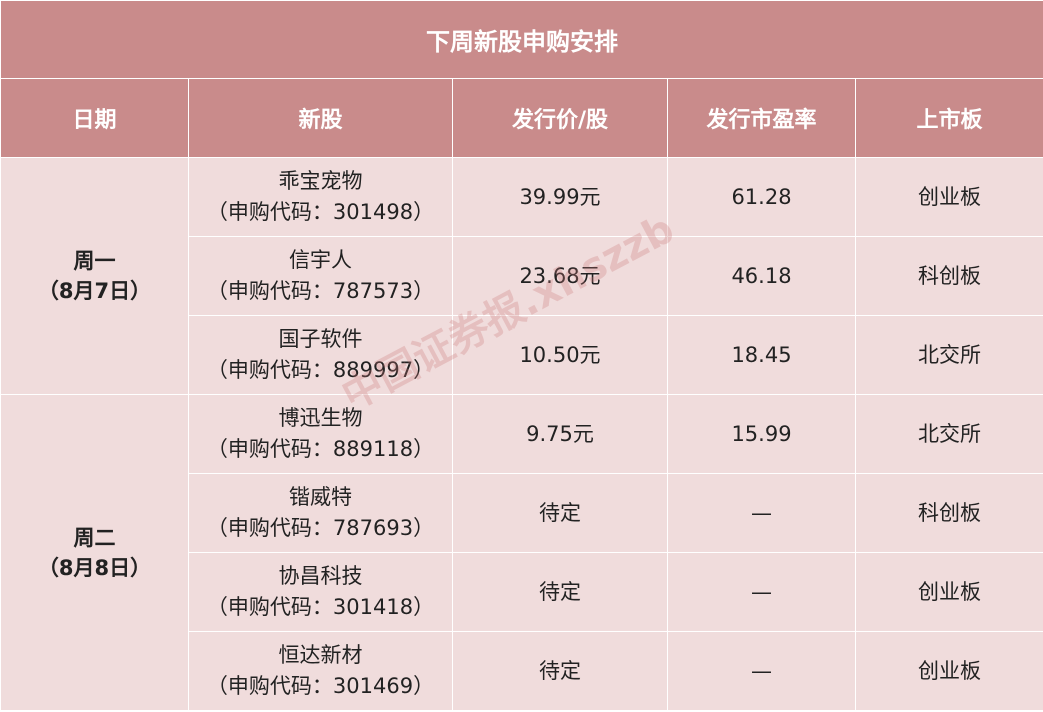 Image resolution: width=1043 pixels, height=712 pixels. I want to click on header-stock: 新股, so click(320, 118).